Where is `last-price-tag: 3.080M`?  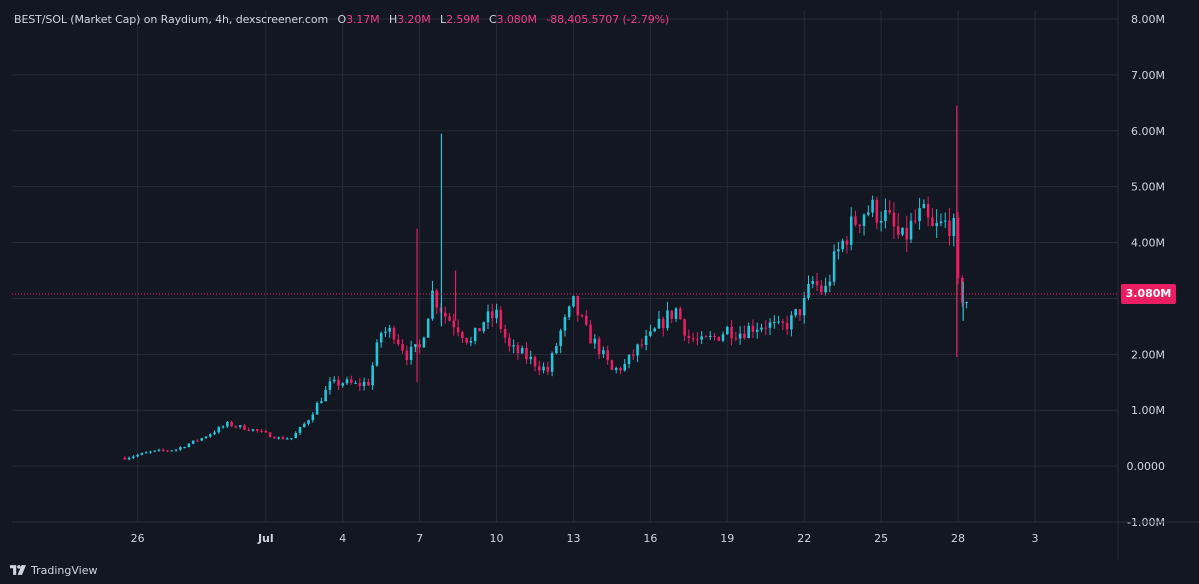 last-price-tag: 3.080M is located at coordinates (1148, 293).